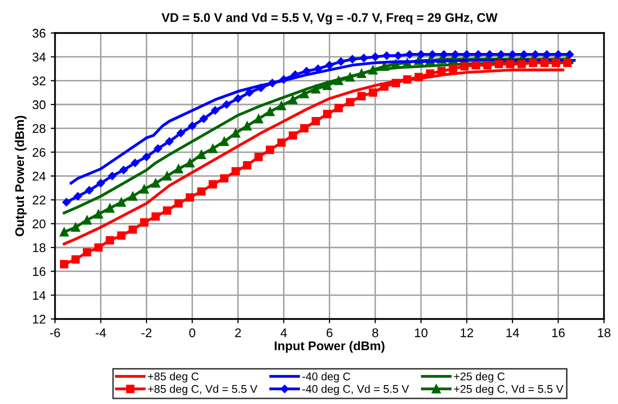 Image resolution: width=618 pixels, height=404 pixels. Describe the element at coordinates (329, 333) in the screenshot. I see `x-tick-label: 6` at that location.